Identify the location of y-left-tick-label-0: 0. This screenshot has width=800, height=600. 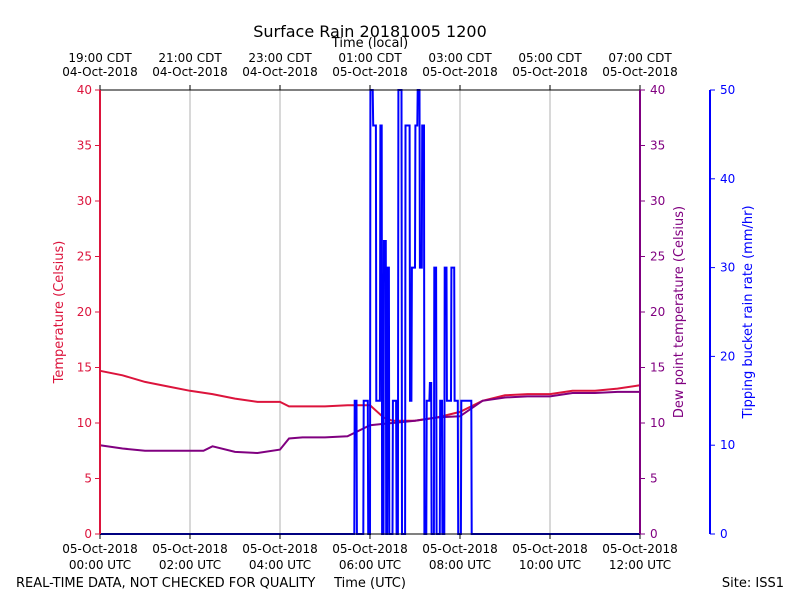
(88, 534).